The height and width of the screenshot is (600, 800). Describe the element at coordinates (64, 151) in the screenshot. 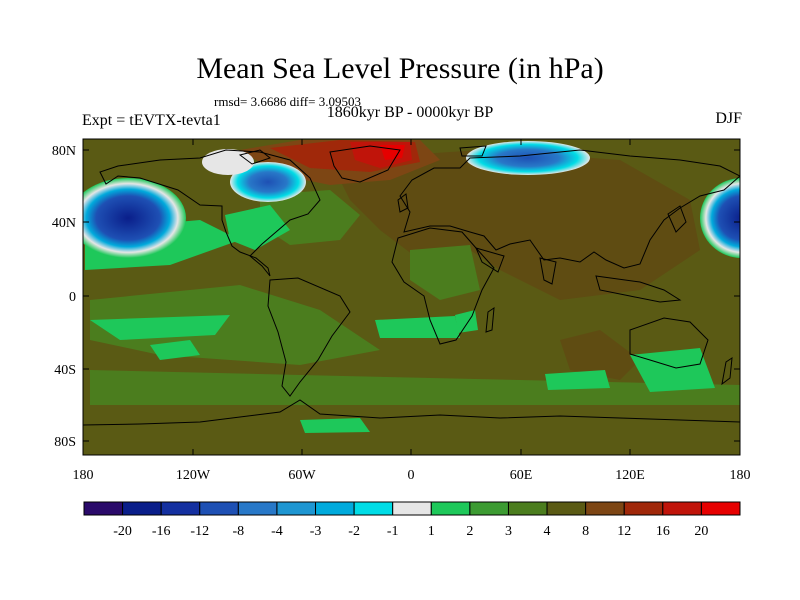

I see `lat-label-80n: 80N` at that location.